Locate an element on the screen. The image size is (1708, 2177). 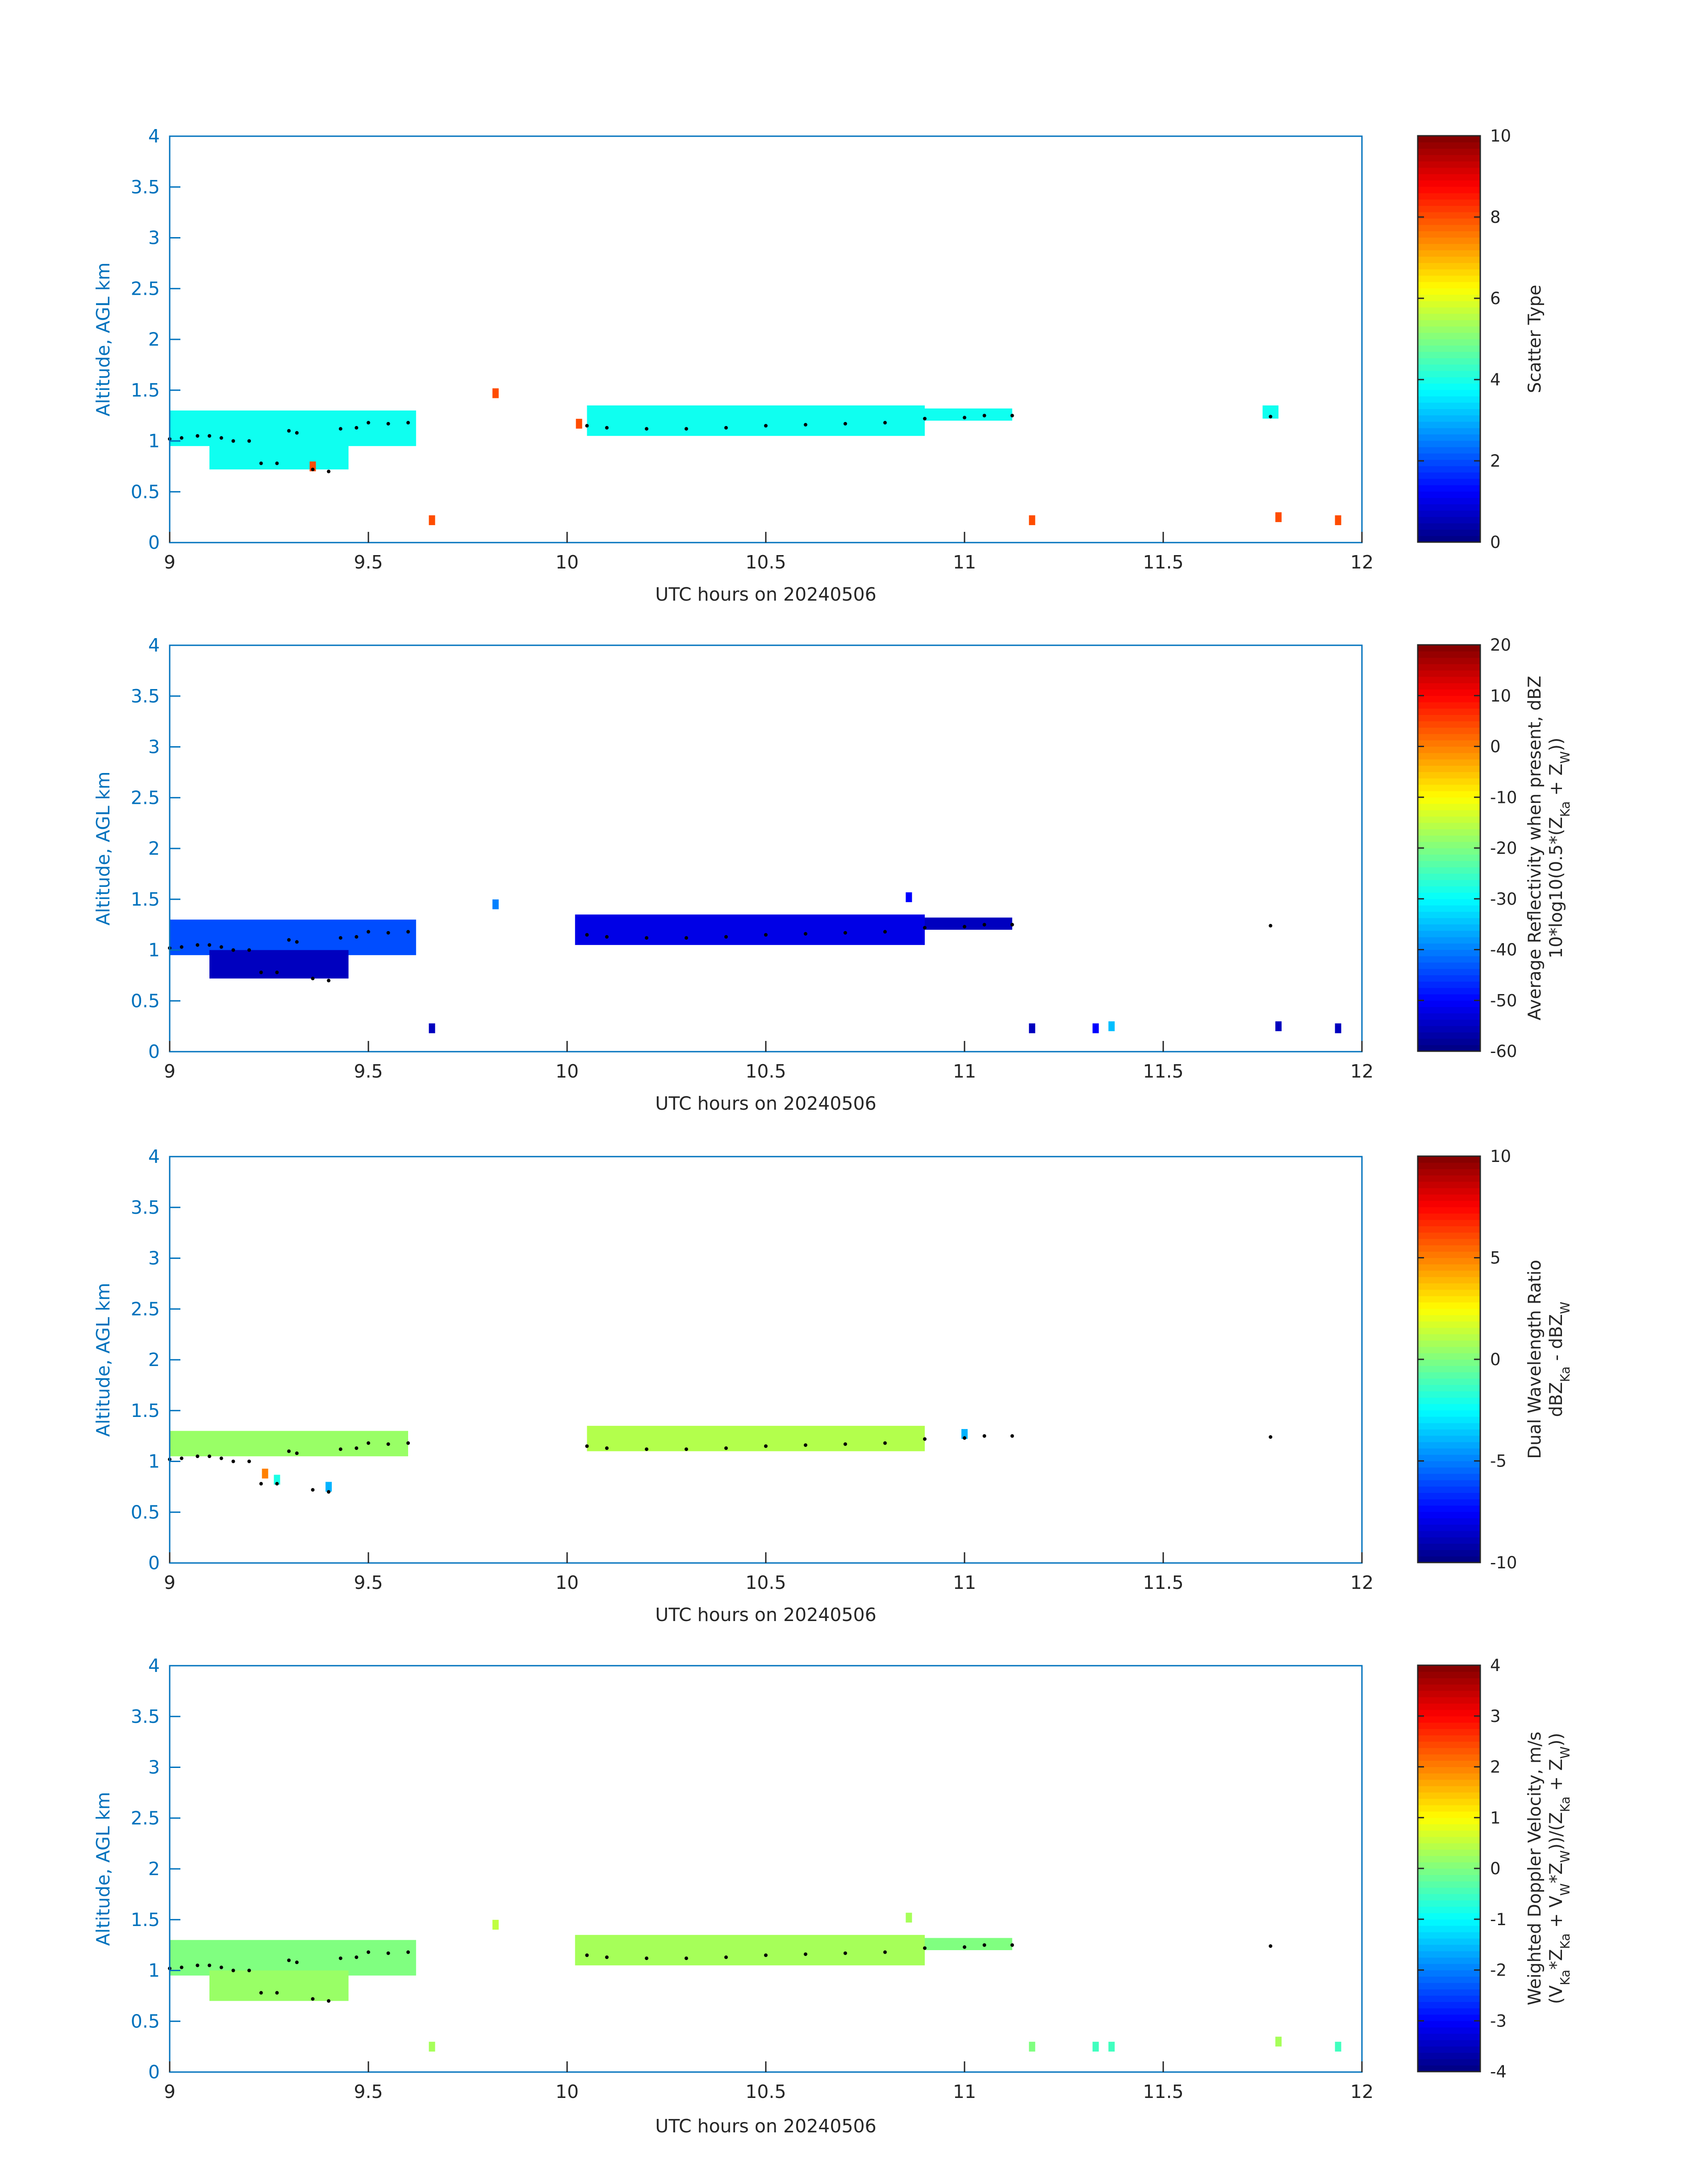
plot-area is located at coordinates (766, 1360).